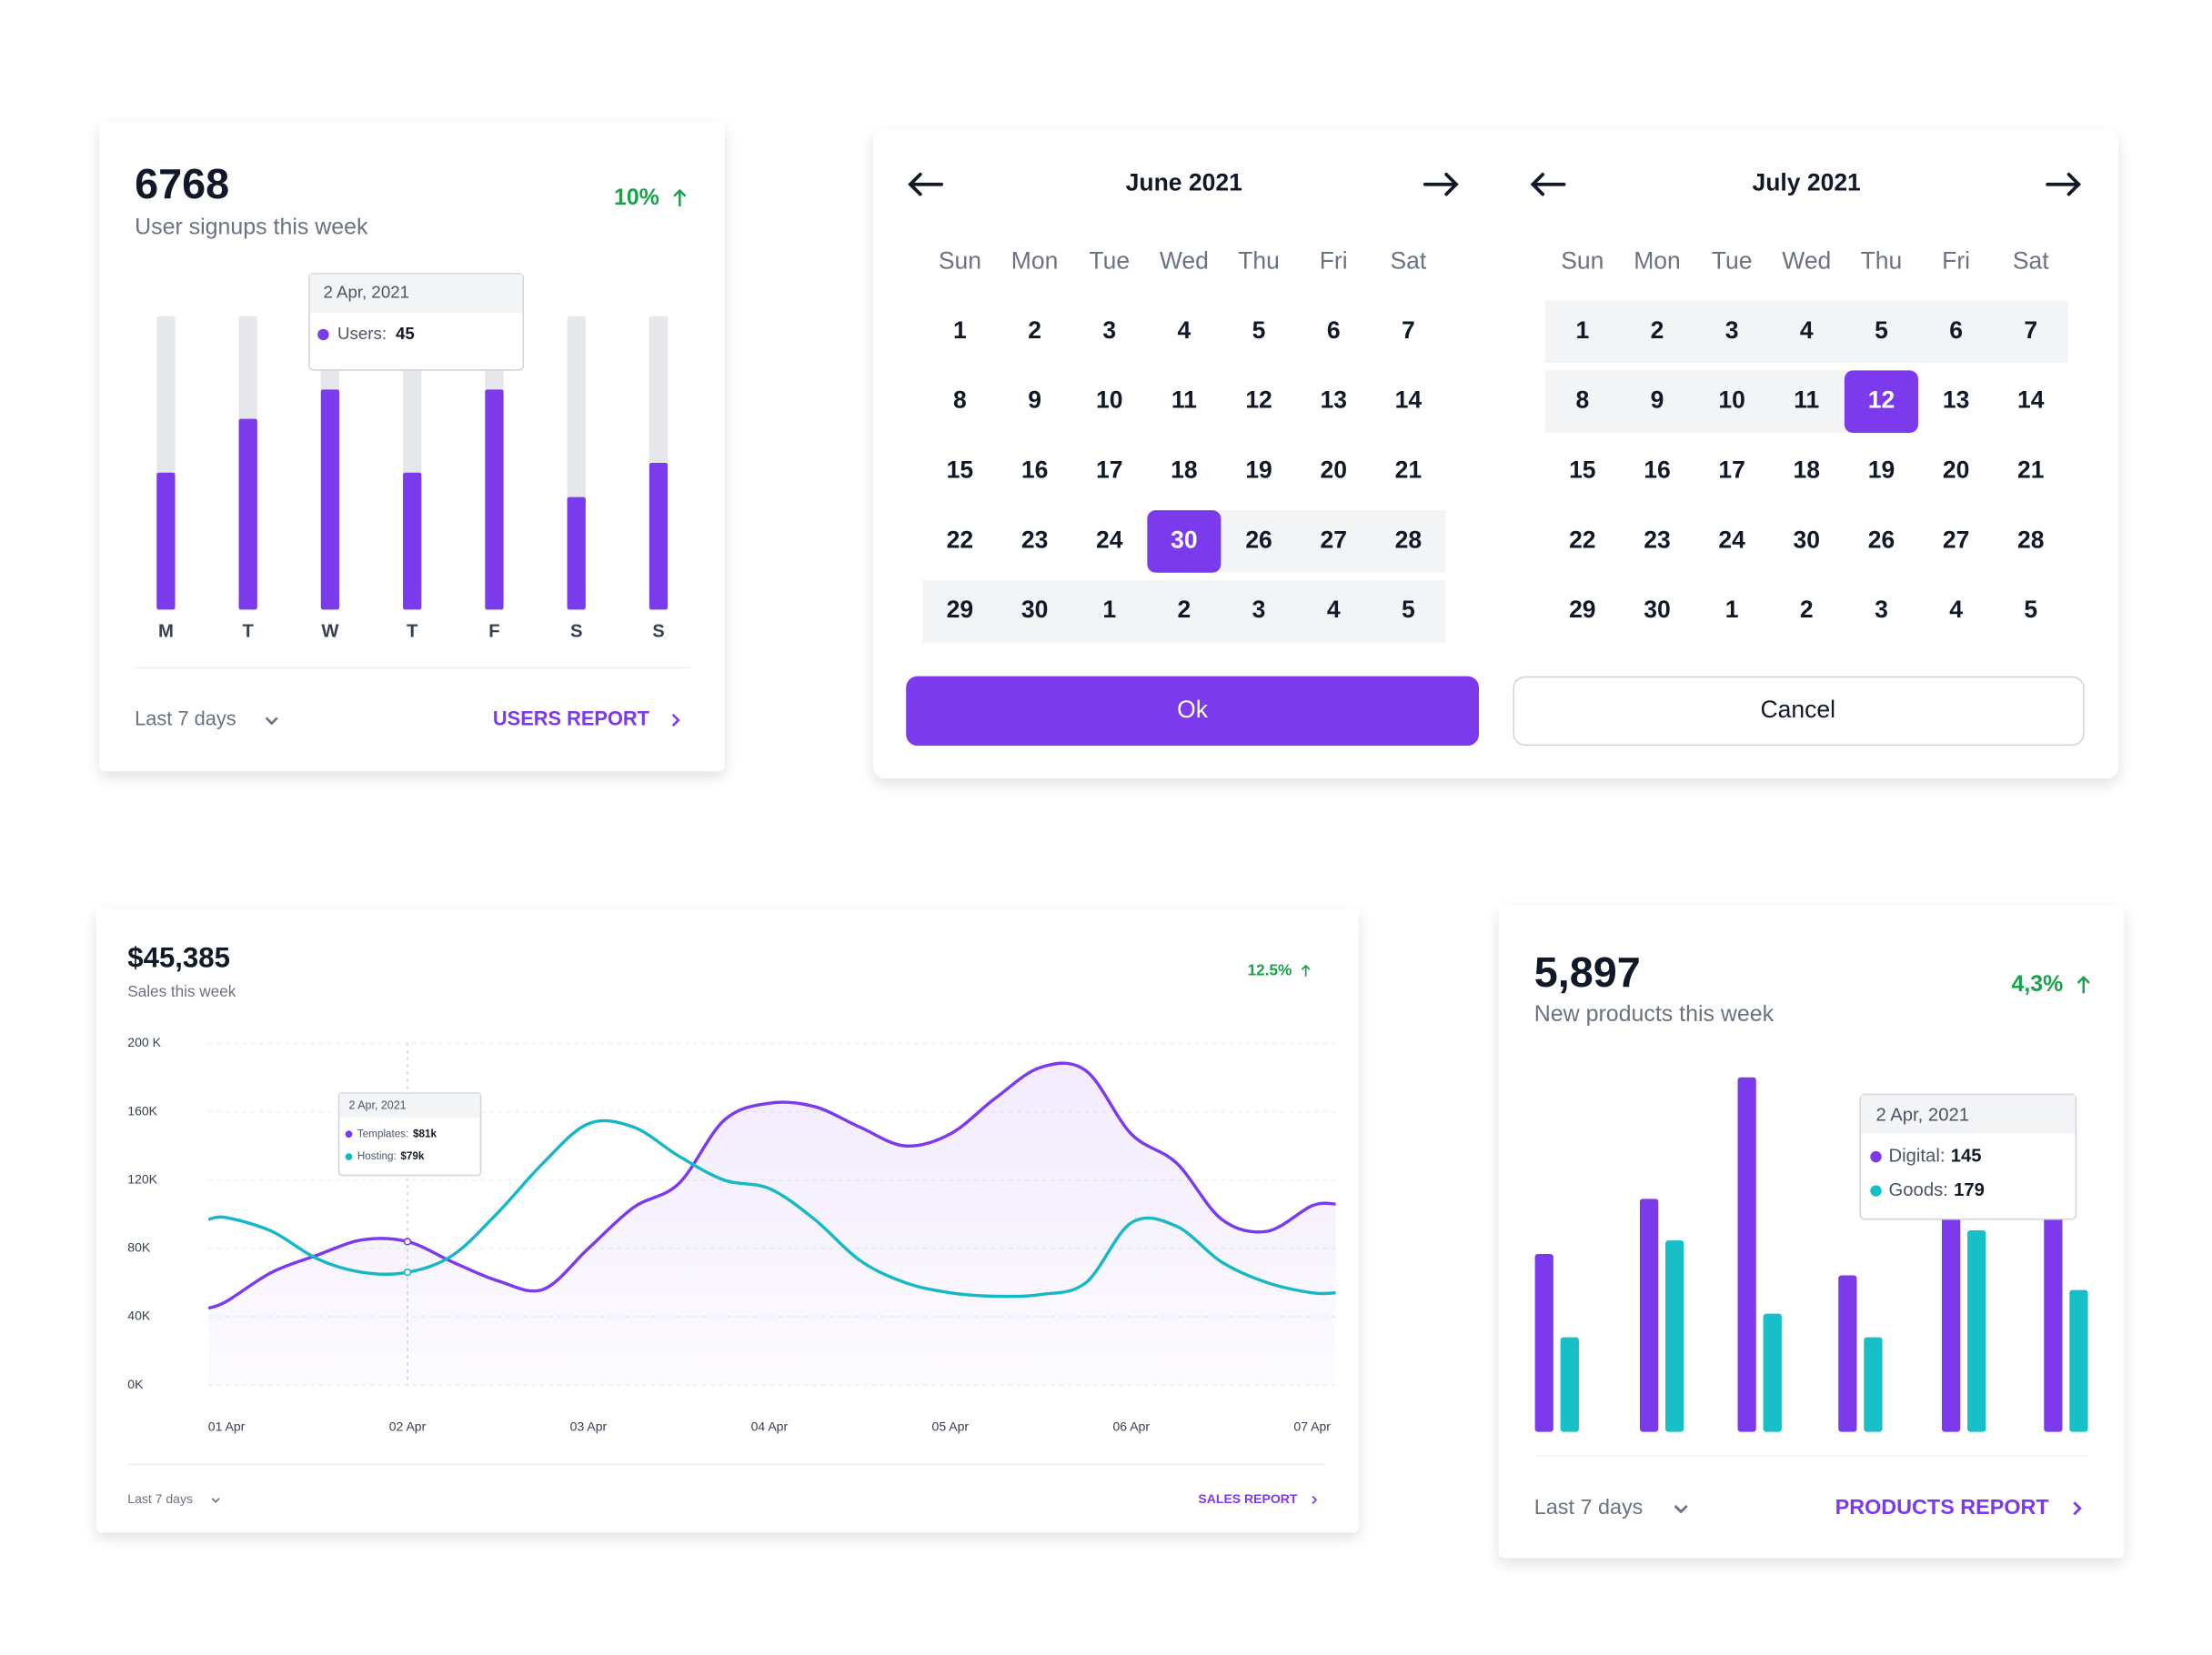 This screenshot has width=2212, height=1655. What do you see at coordinates (1131, 1426) in the screenshot?
I see `x-tick-label: 06 Apr` at bounding box center [1131, 1426].